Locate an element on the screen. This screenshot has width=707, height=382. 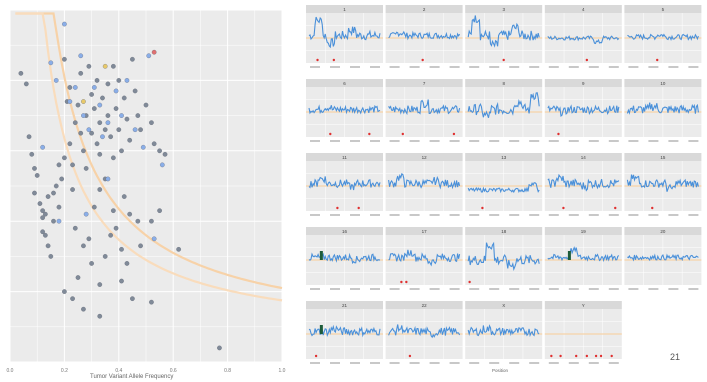
facet-label: 1 is located at coordinates (344, 9).